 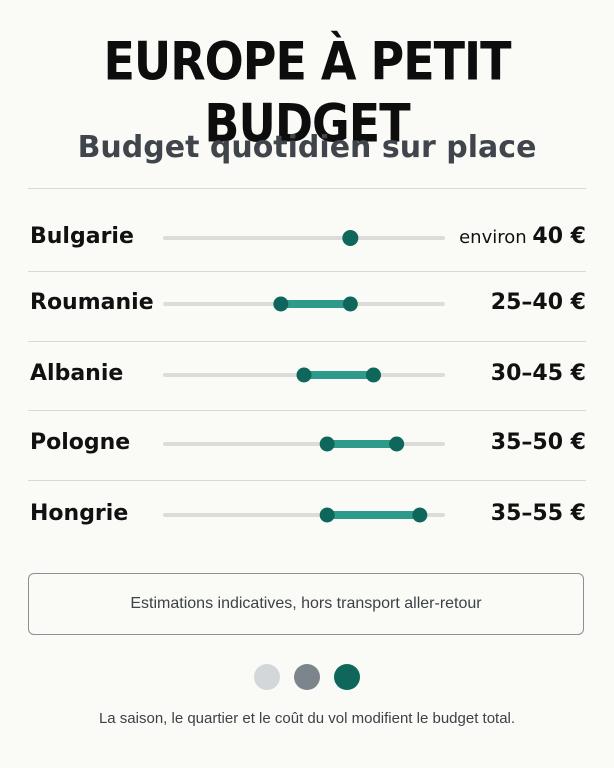 What do you see at coordinates (79, 513) in the screenshot?
I see `country-label: Hongrie` at bounding box center [79, 513].